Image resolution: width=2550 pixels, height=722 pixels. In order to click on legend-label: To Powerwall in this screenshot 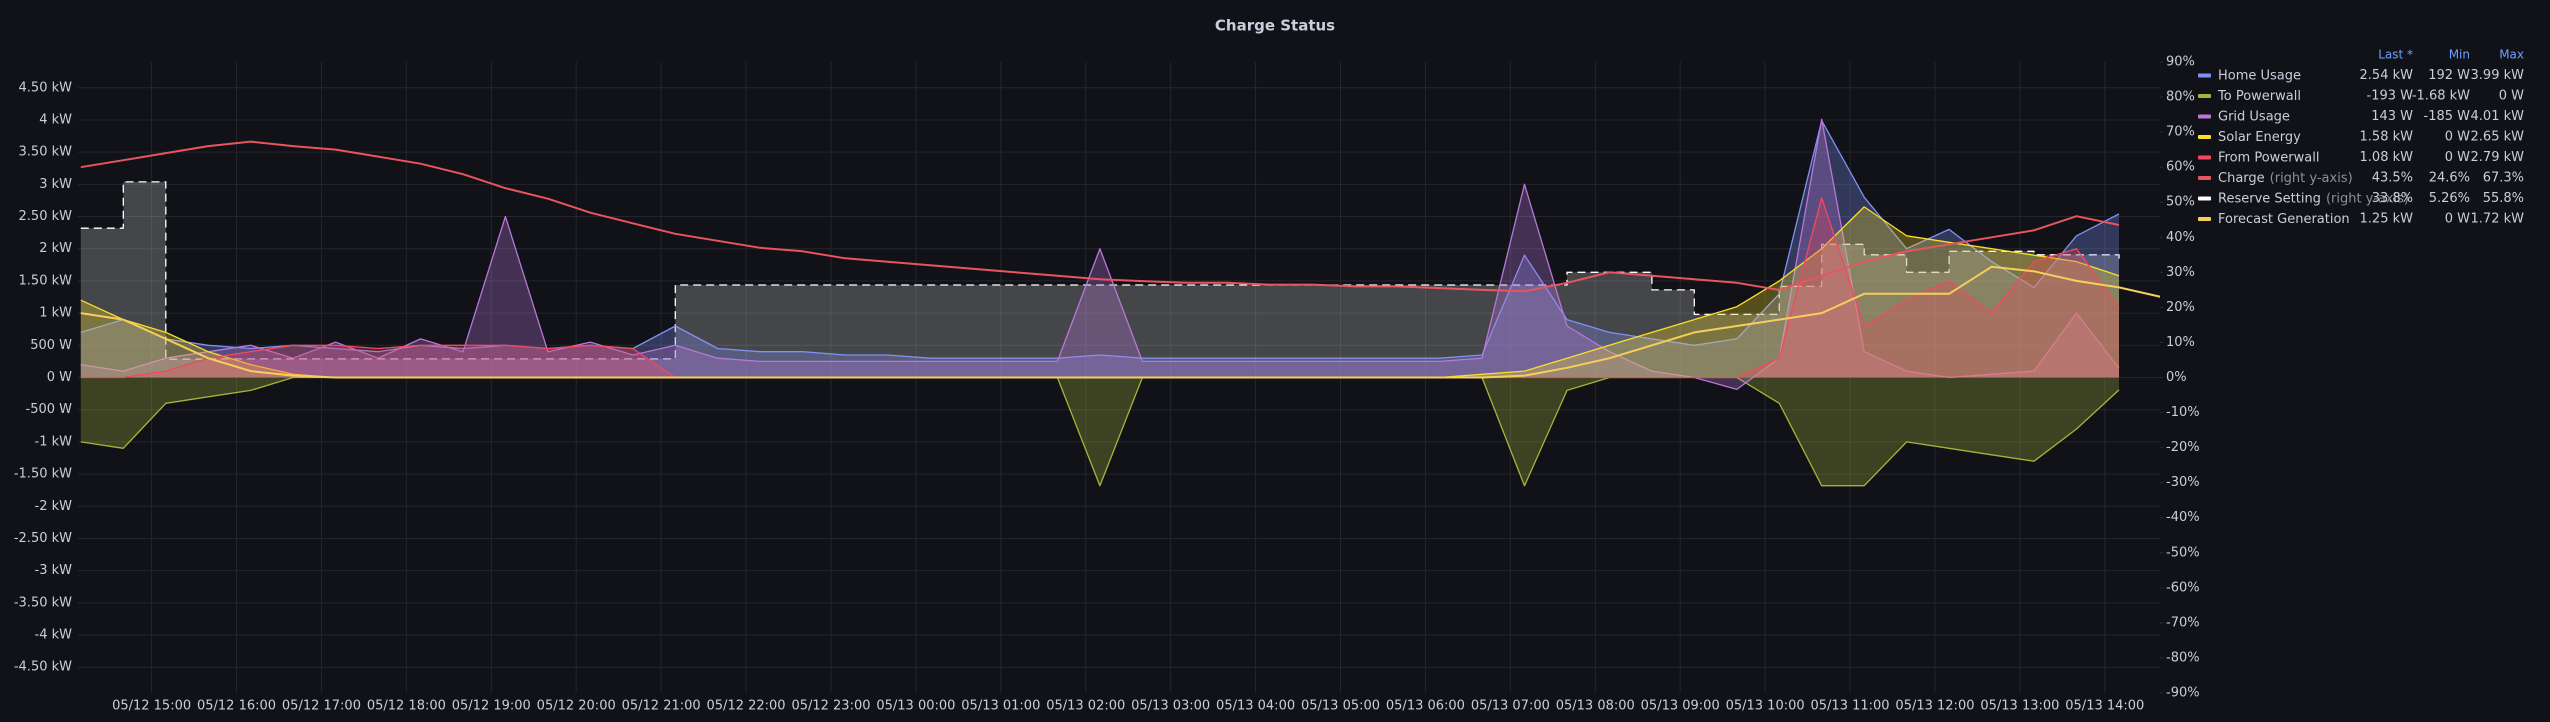, I will do `click(2259, 96)`.